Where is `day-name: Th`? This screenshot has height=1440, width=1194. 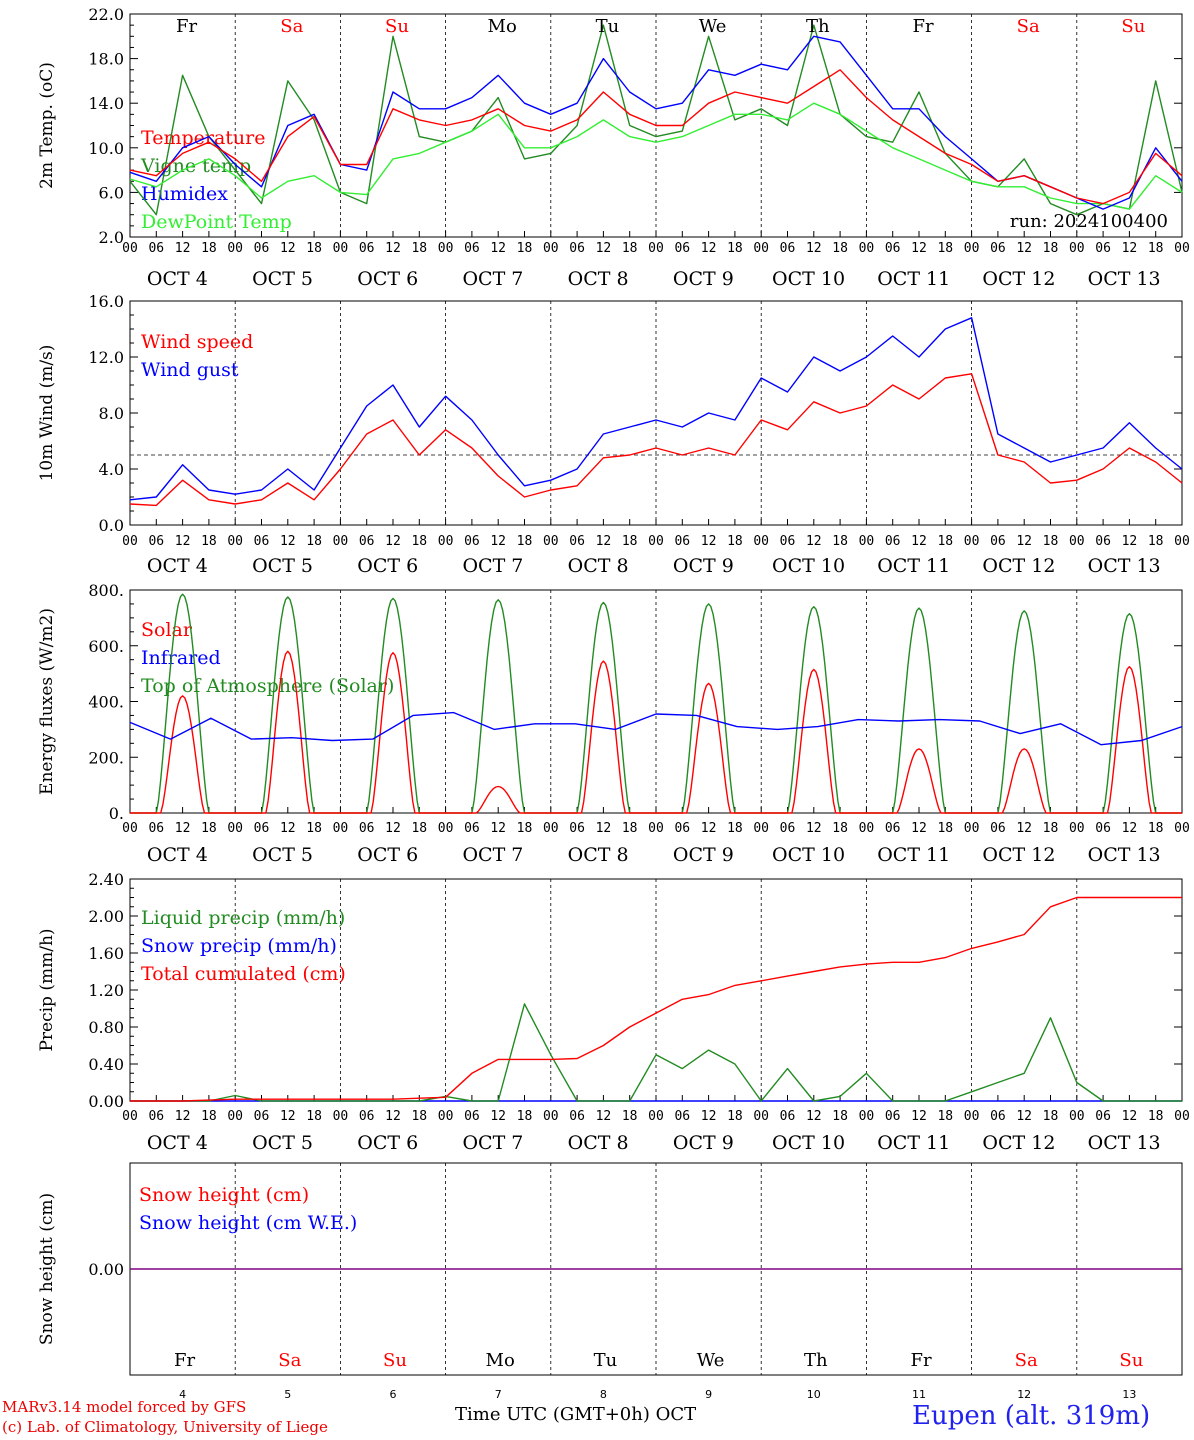
day-name: Th is located at coordinates (818, 26).